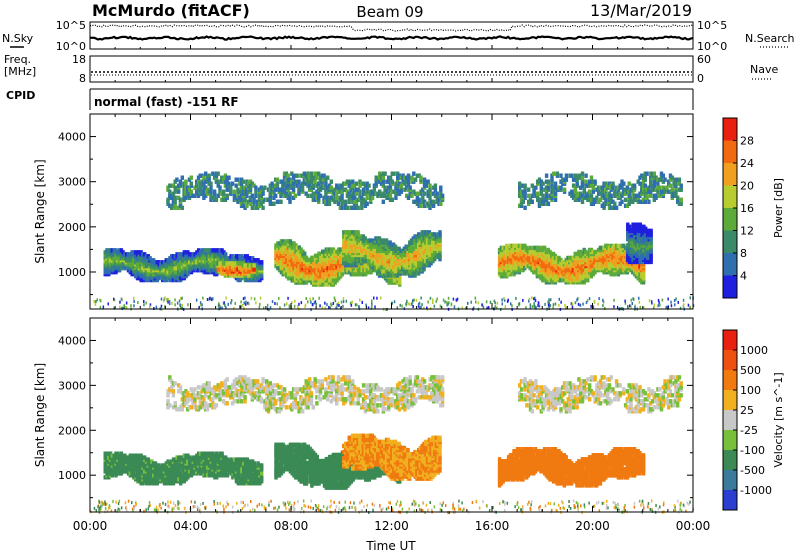 Image resolution: width=800 pixels, height=554 pixels. I want to click on nsky-tick-top: 10^5, so click(71, 25).